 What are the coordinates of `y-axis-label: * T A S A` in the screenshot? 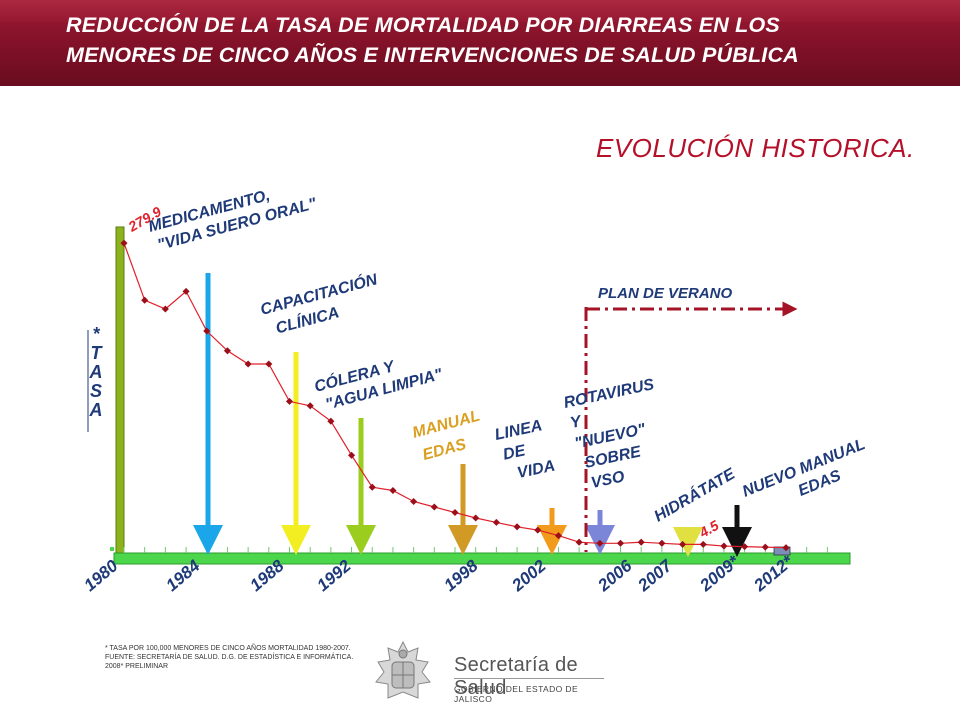 It's located at (96, 372).